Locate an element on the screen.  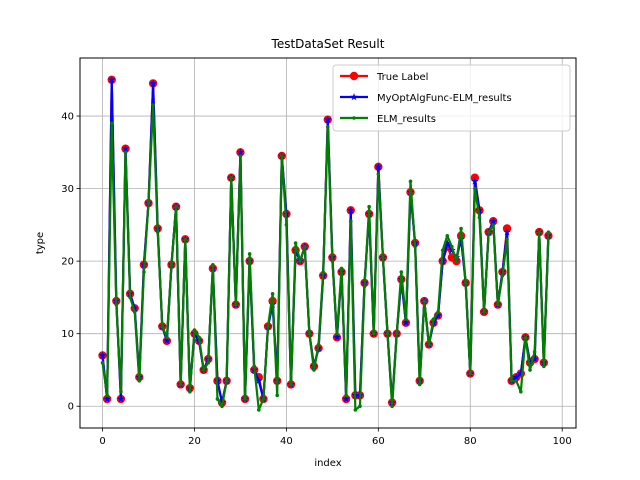
y-axis-label: type is located at coordinates (40, 243).